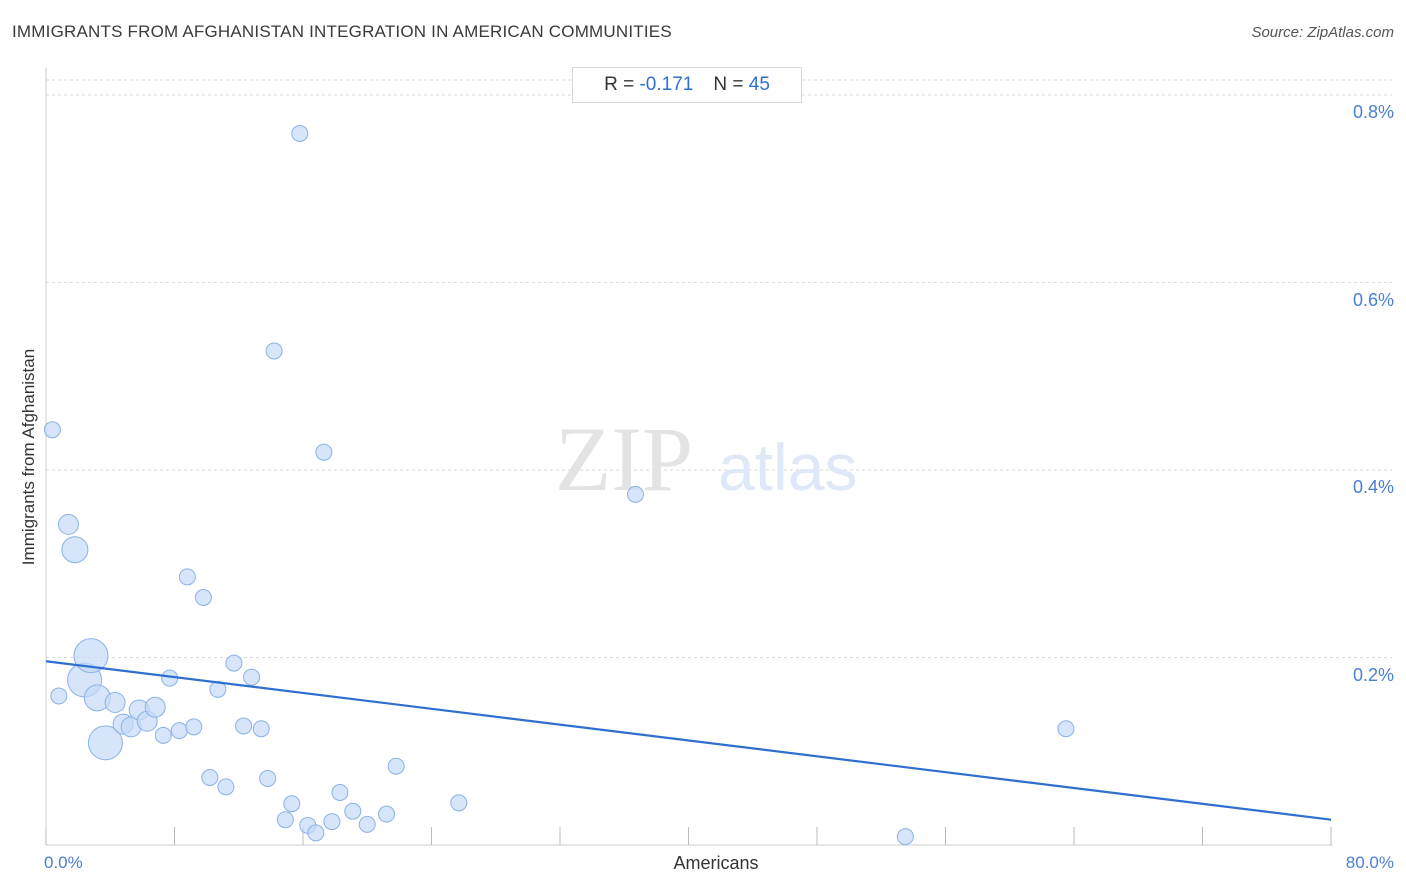  What do you see at coordinates (716, 863) in the screenshot?
I see `x-axis-label: Americans` at bounding box center [716, 863].